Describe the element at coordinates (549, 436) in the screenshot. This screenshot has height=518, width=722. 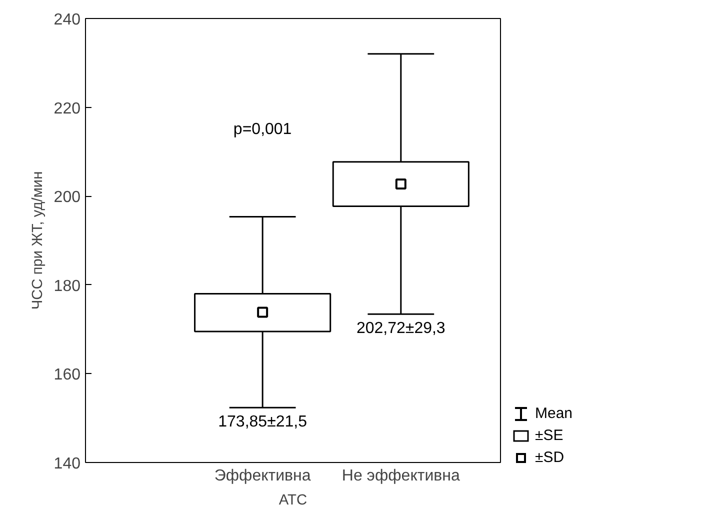
I see `text: ±SE` at that location.